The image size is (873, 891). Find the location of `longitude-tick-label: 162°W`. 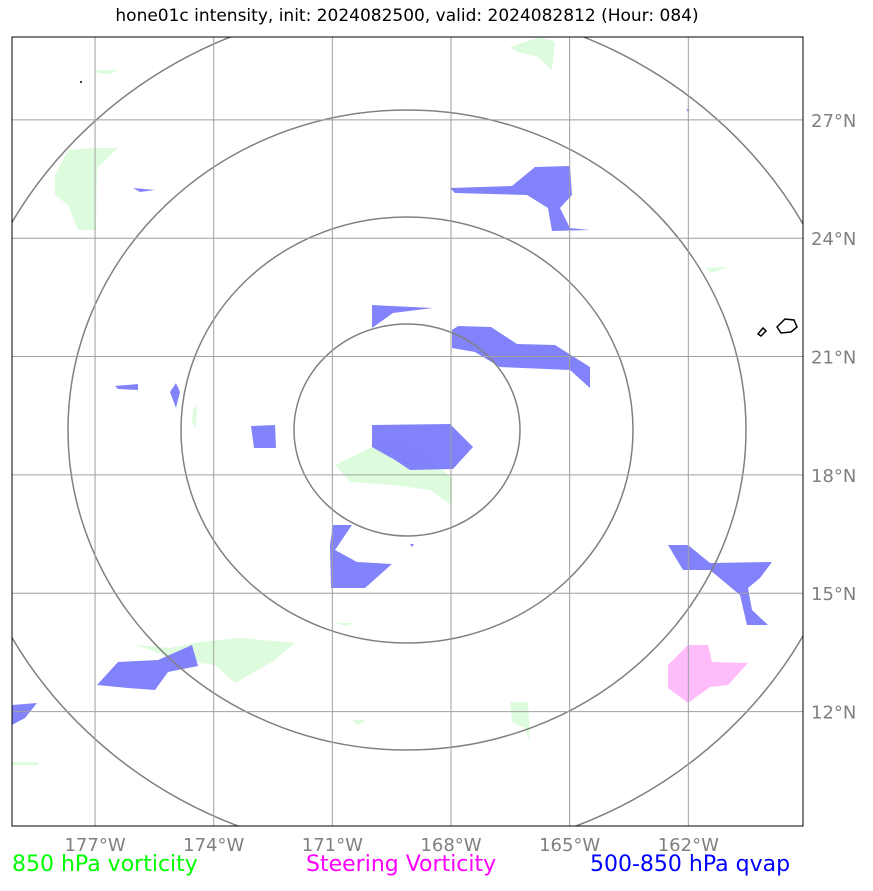

longitude-tick-label: 162°W is located at coordinates (688, 845).